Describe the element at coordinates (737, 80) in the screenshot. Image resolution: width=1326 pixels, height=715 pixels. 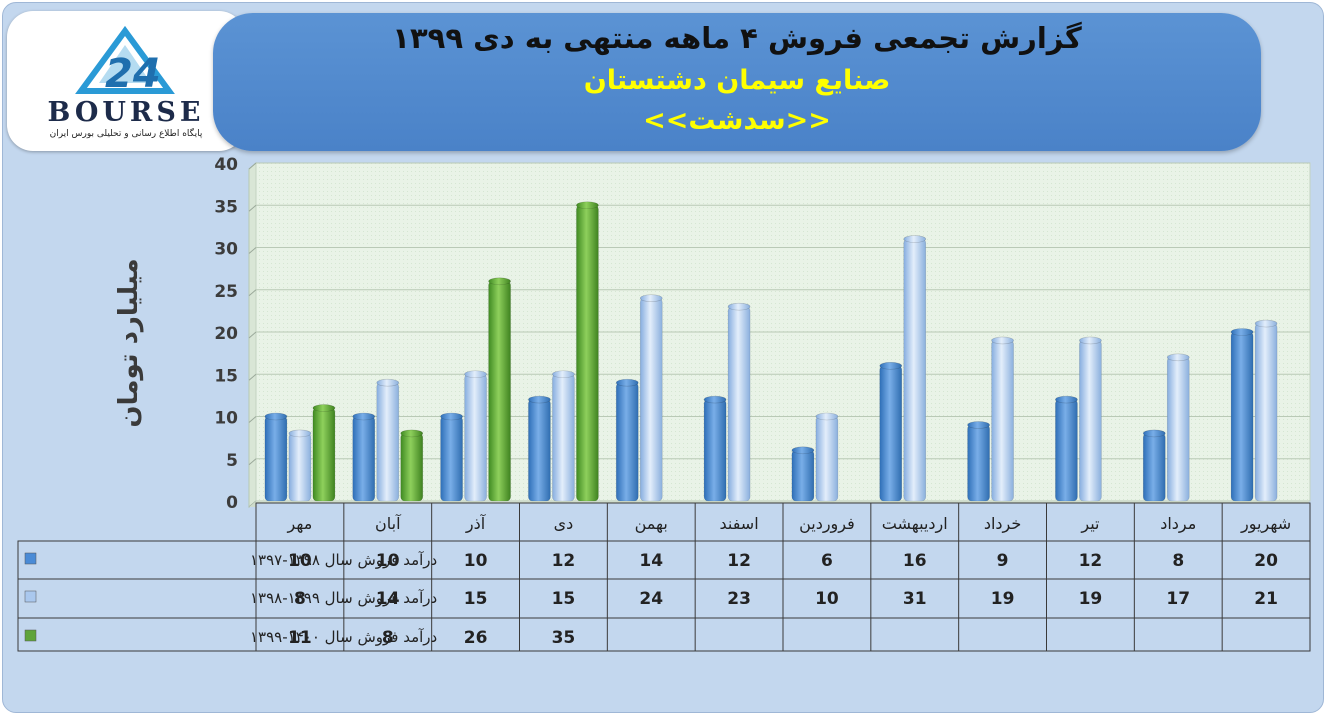
I see `company-name: صنایع سیمان دشتستان` at that location.